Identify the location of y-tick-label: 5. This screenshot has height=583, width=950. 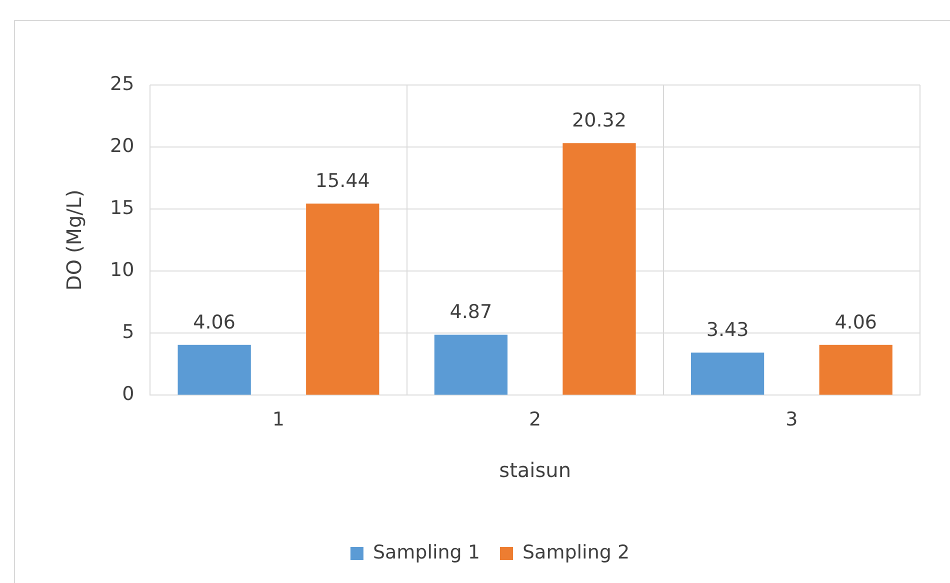
(128, 332).